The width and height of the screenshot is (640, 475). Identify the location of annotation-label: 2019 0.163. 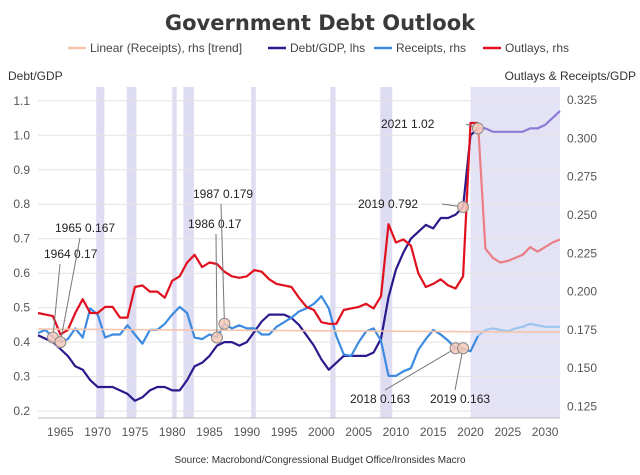
(460, 399).